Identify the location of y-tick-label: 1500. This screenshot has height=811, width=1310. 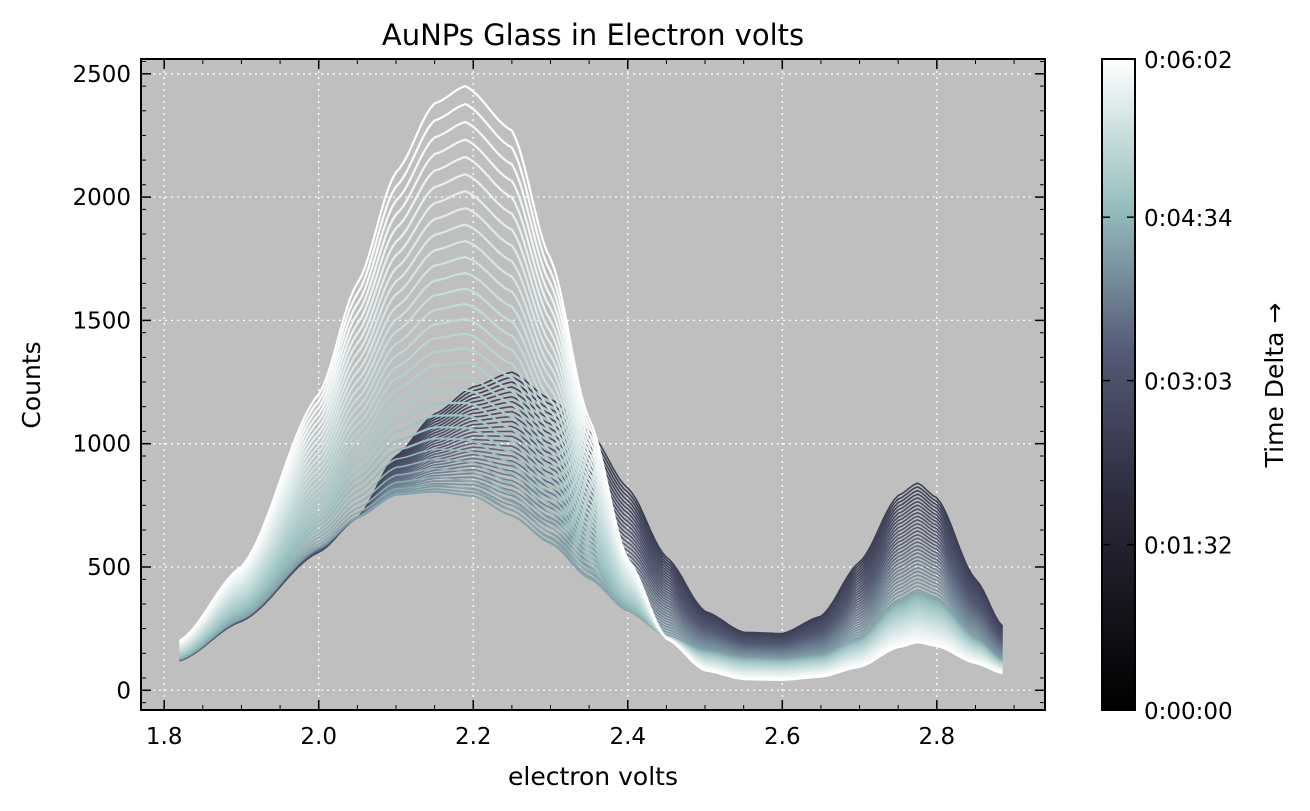
(101, 321).